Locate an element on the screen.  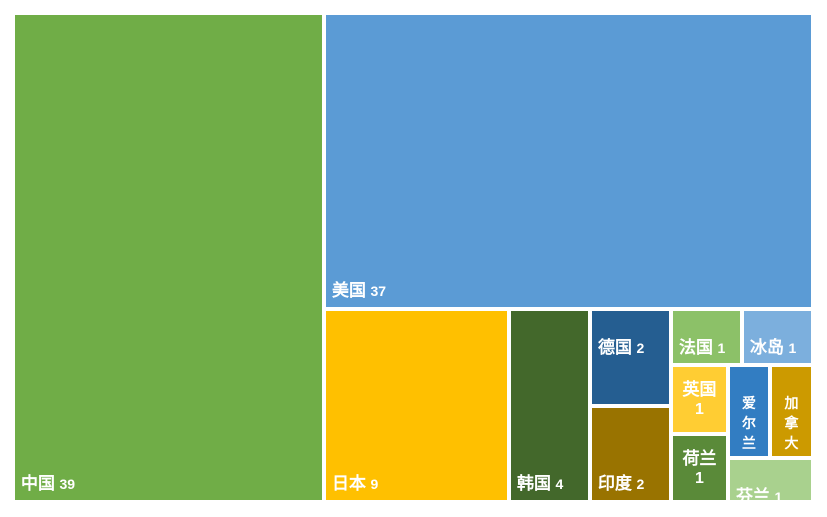
tile-value: 4 is located at coordinates (559, 484).